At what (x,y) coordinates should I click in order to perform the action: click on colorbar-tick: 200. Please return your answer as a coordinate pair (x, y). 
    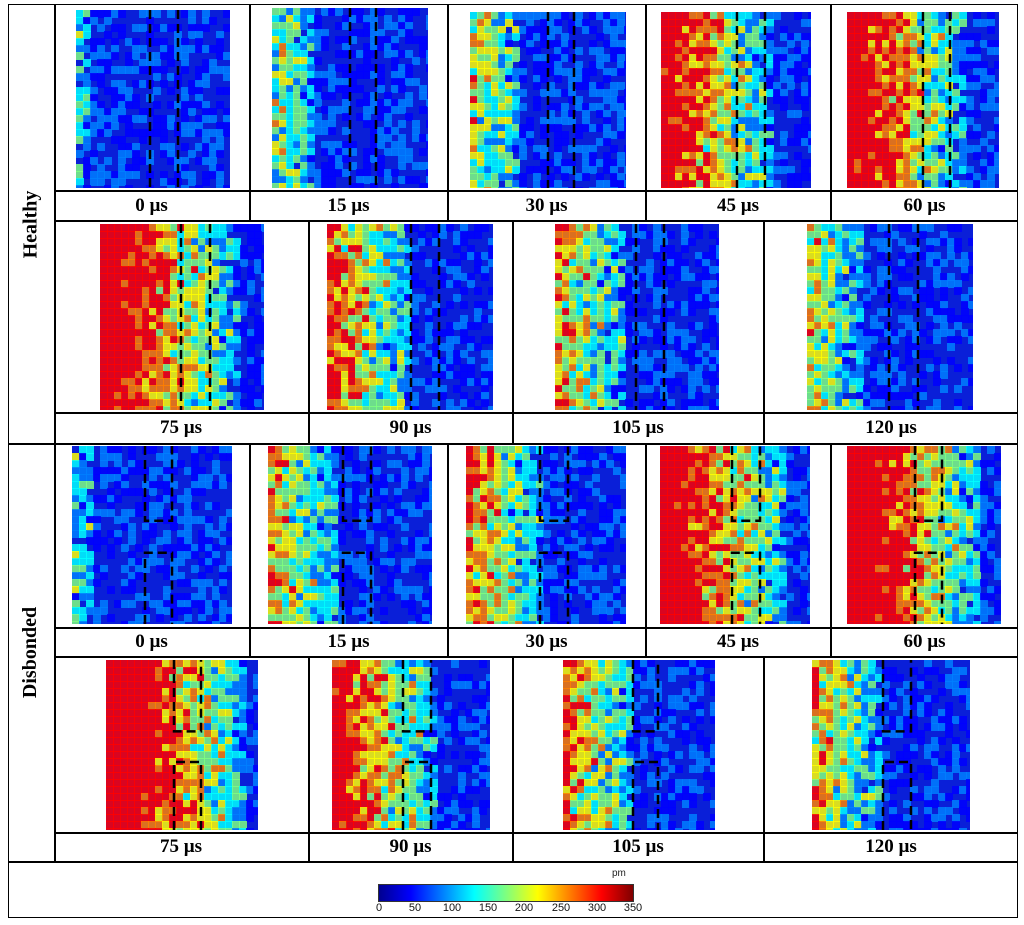
    Looking at the image, I should click on (524, 908).